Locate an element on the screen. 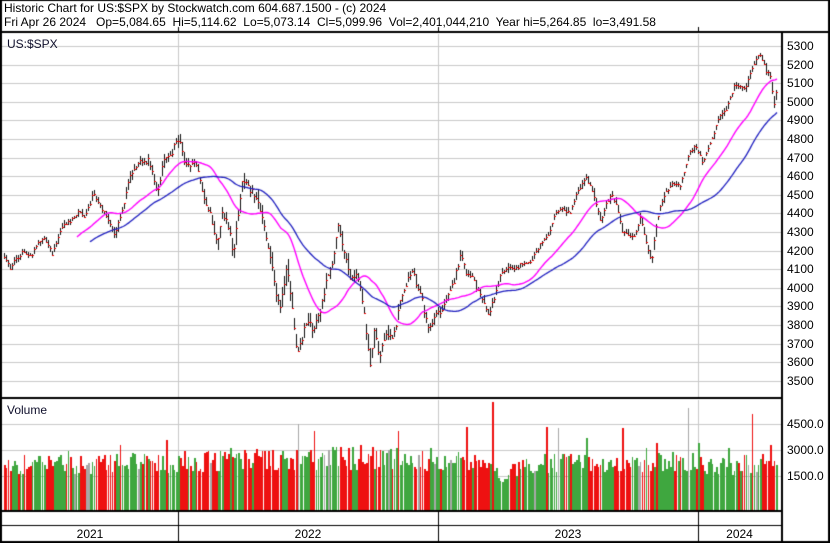  price-tick-label: 4300 is located at coordinates (800, 232).